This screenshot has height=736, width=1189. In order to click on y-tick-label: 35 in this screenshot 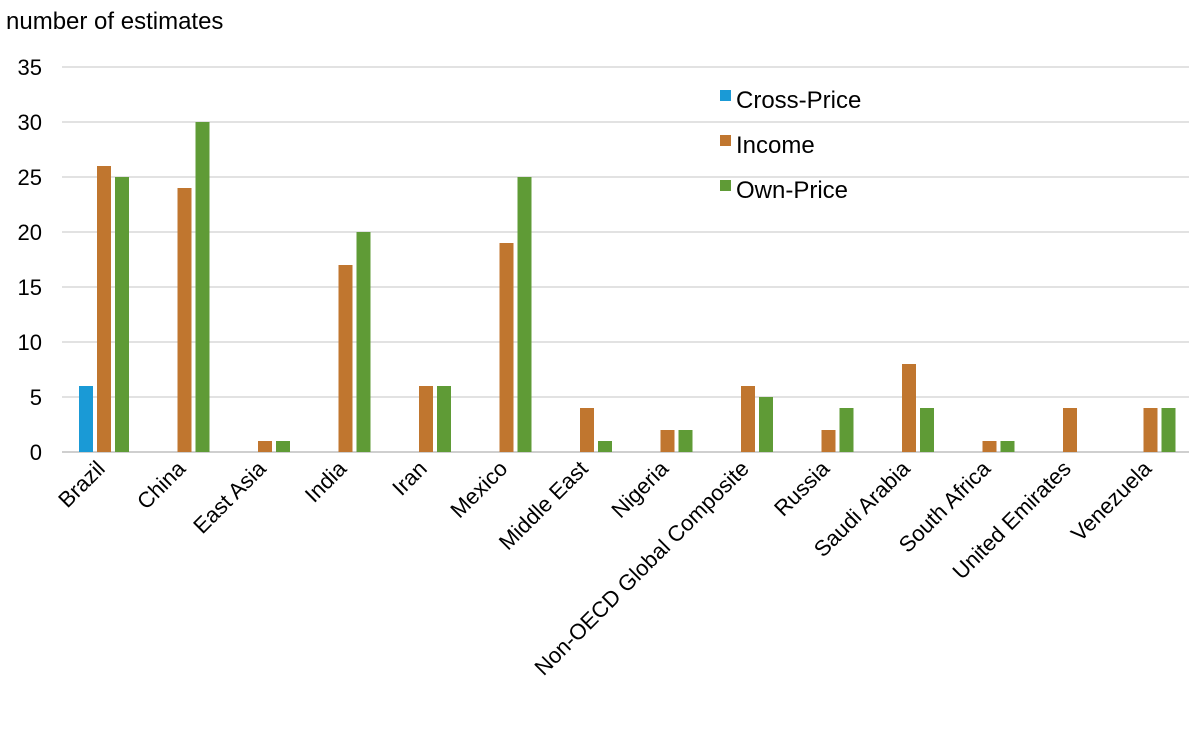, I will do `click(30, 67)`.